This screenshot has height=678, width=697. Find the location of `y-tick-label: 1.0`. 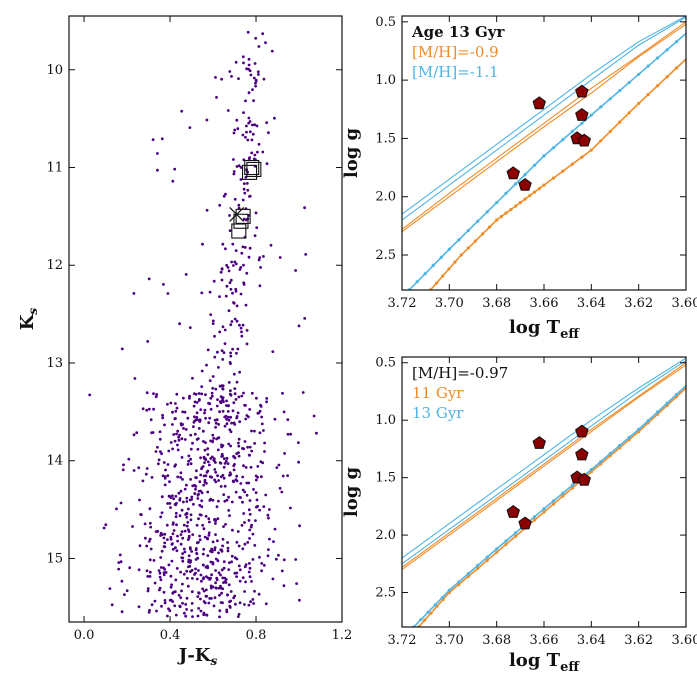

y-tick-label: 1.0 is located at coordinates (385, 420).